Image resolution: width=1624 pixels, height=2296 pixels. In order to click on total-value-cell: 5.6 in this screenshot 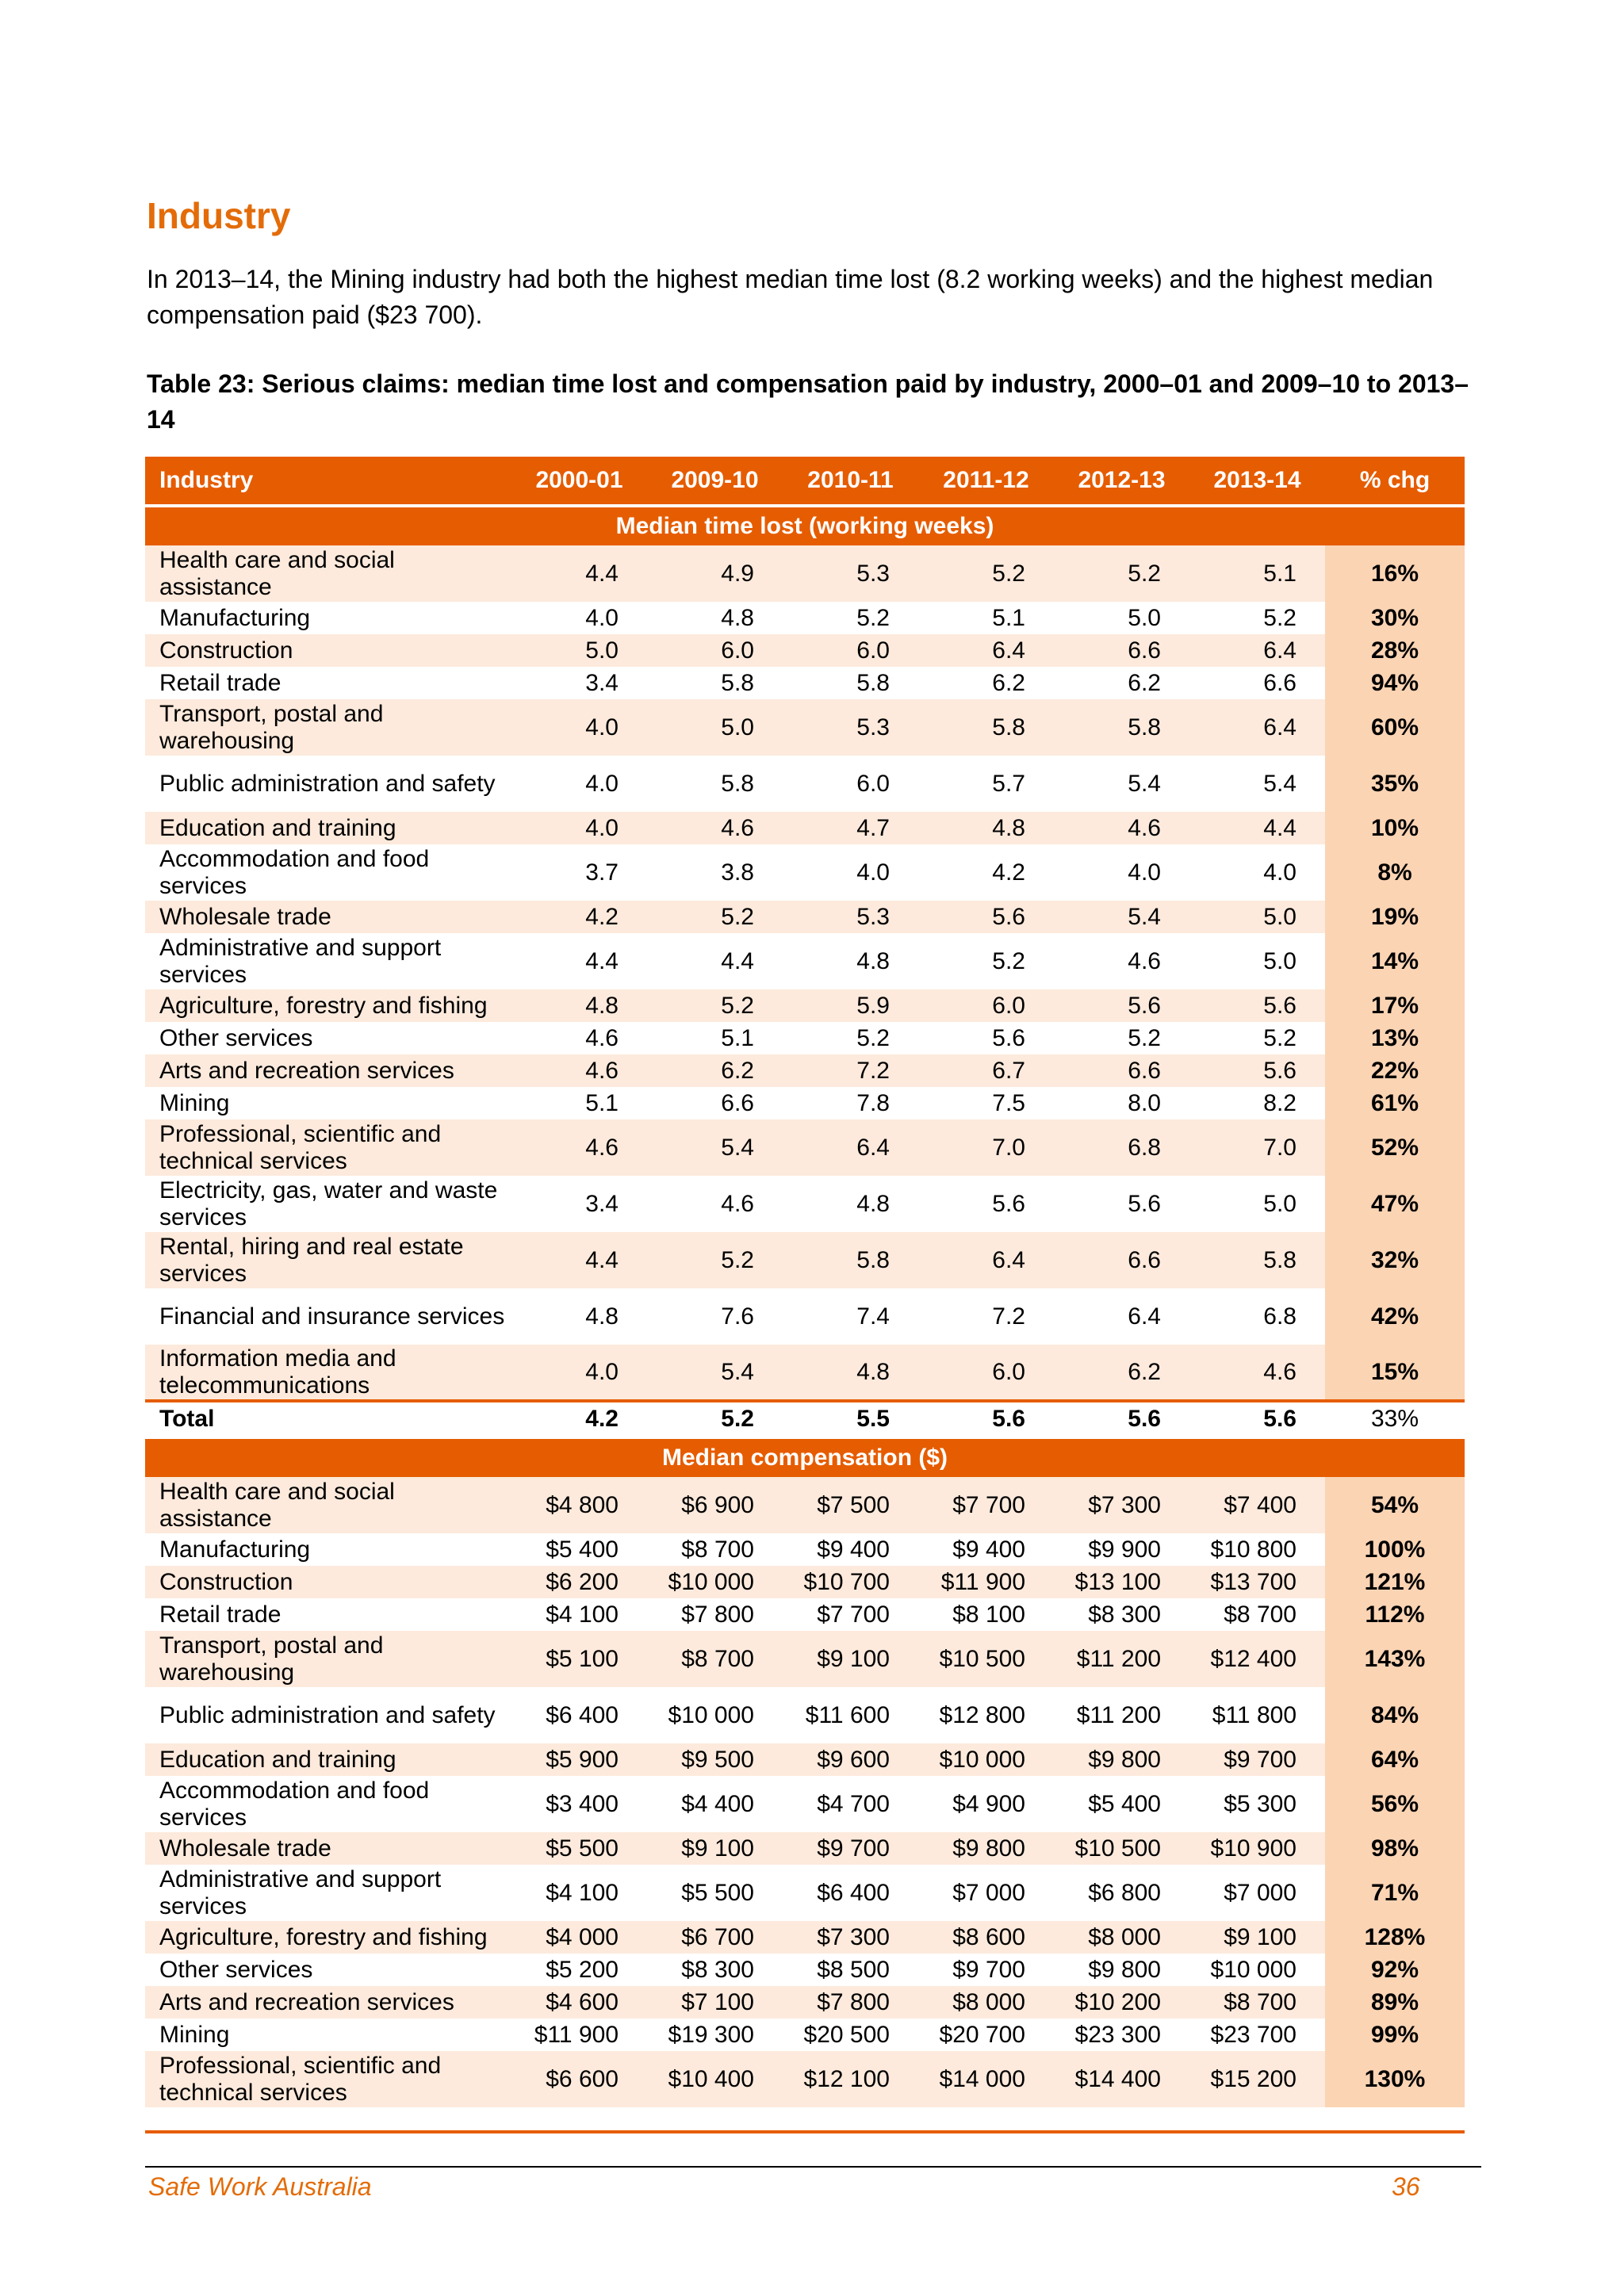, I will do `click(1121, 1419)`.